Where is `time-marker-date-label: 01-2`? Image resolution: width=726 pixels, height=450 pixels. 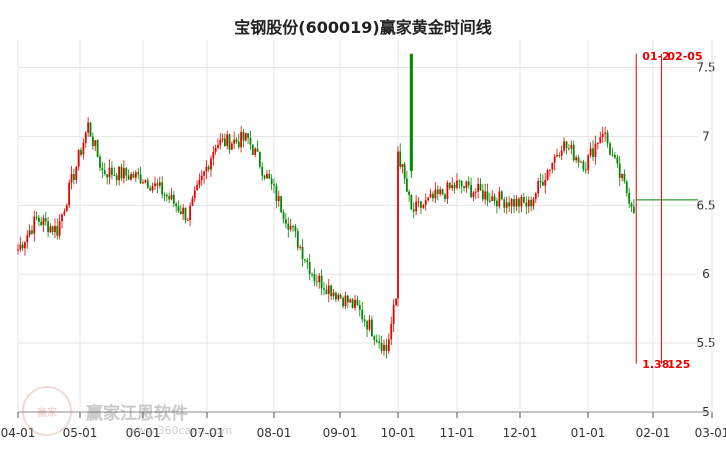 time-marker-date-label: 01-2 is located at coordinates (656, 56).